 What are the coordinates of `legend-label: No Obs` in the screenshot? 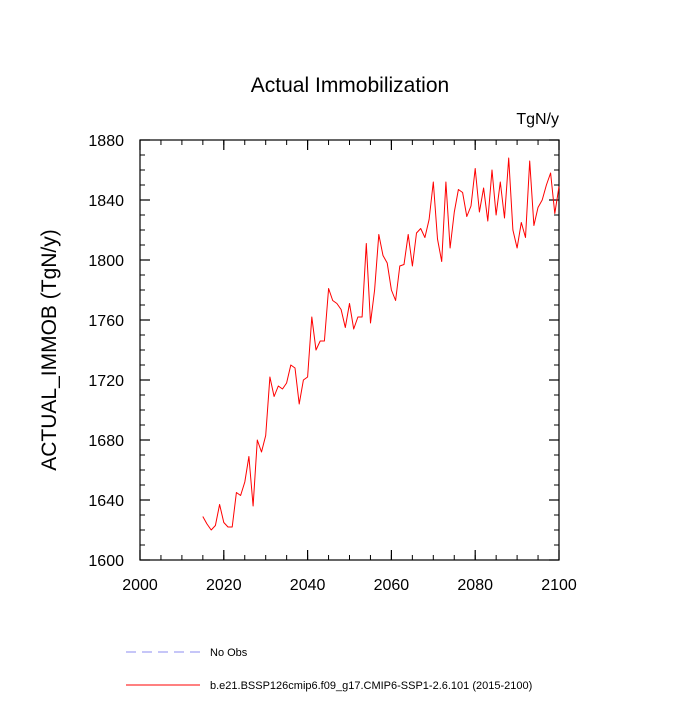 It's located at (229, 653).